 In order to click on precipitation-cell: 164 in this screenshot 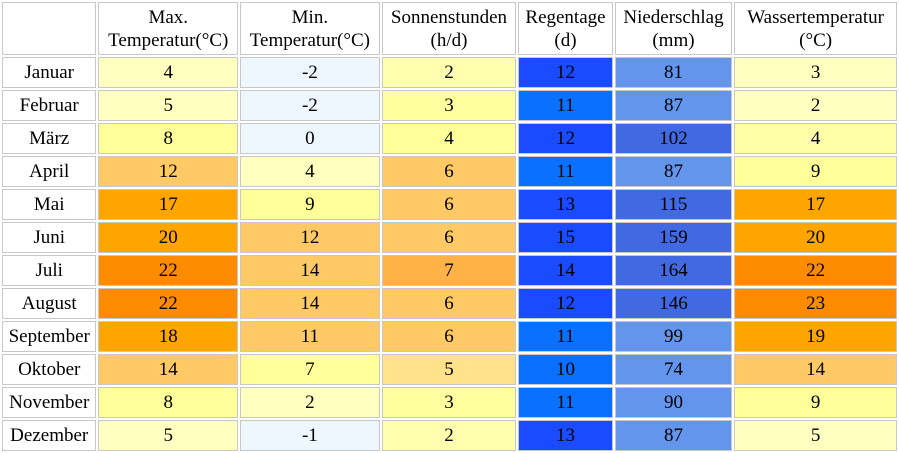, I will do `click(673, 270)`.